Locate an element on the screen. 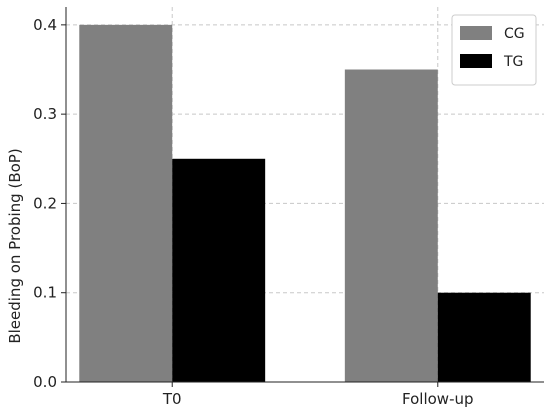 The width and height of the screenshot is (550, 411). bar-tg-t0 is located at coordinates (219, 270).